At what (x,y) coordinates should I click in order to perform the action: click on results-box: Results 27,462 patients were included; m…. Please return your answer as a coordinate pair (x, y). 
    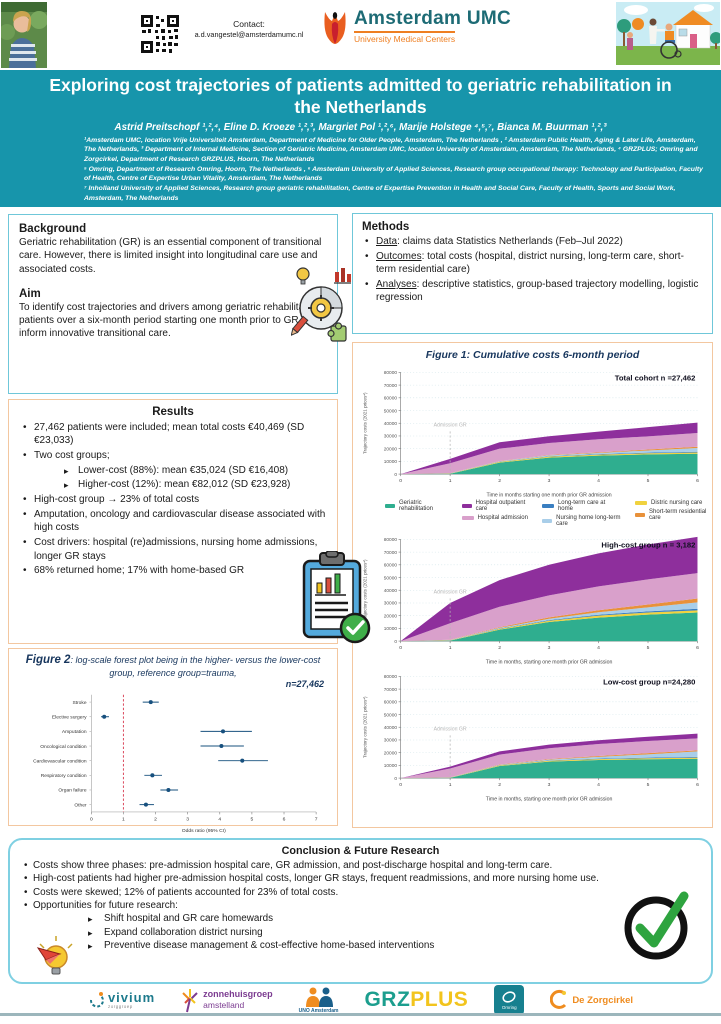
    Looking at the image, I should click on (173, 521).